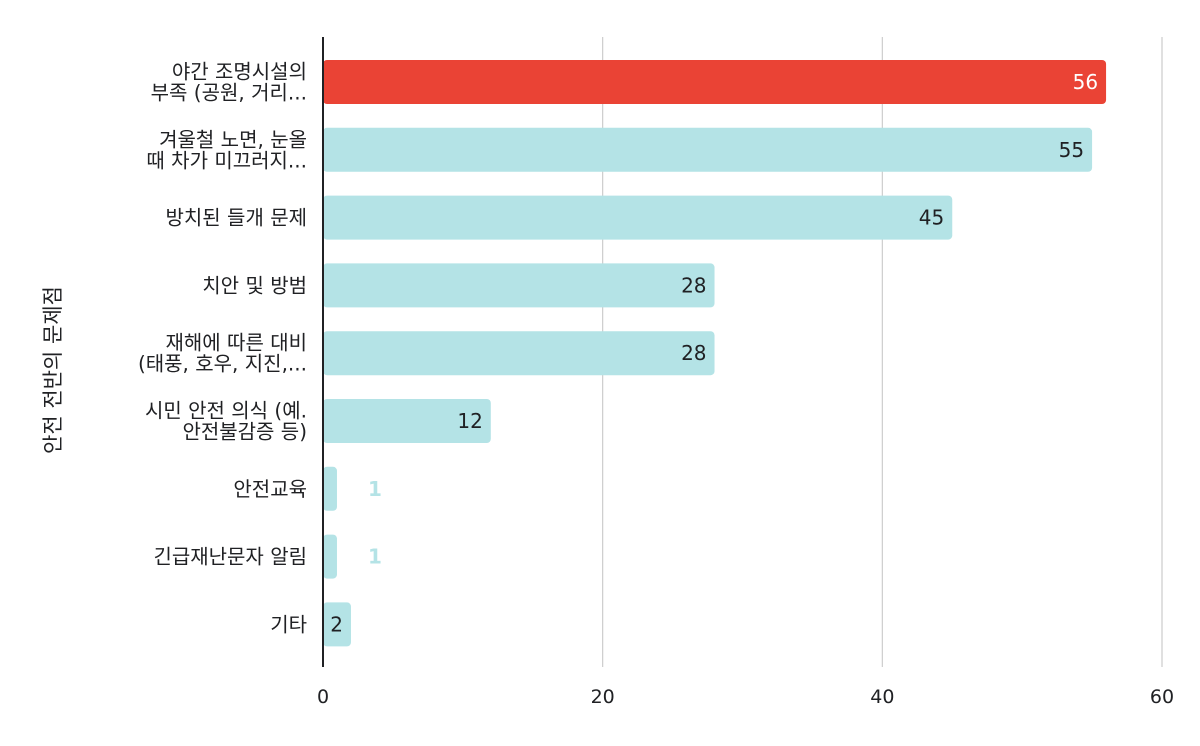 The width and height of the screenshot is (1200, 746). What do you see at coordinates (236, 343) in the screenshot?
I see `category-label: 재해에 따른 대비` at bounding box center [236, 343].